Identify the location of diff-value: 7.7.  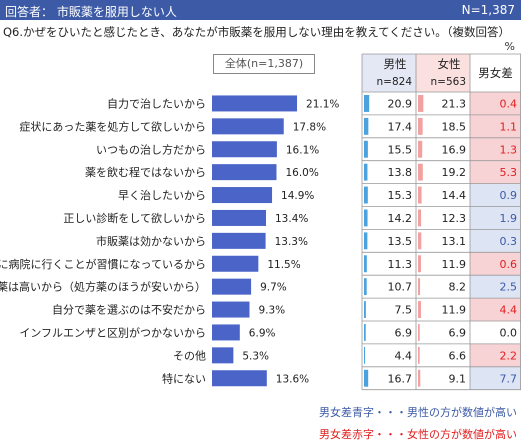
(509, 378).